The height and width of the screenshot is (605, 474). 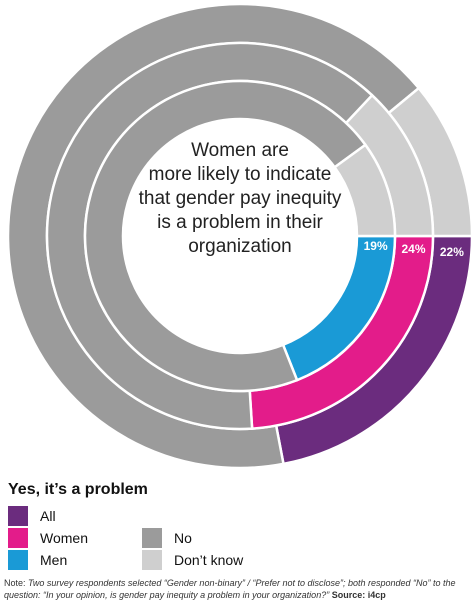 What do you see at coordinates (376, 595) in the screenshot?
I see `source-value: i4cp` at bounding box center [376, 595].